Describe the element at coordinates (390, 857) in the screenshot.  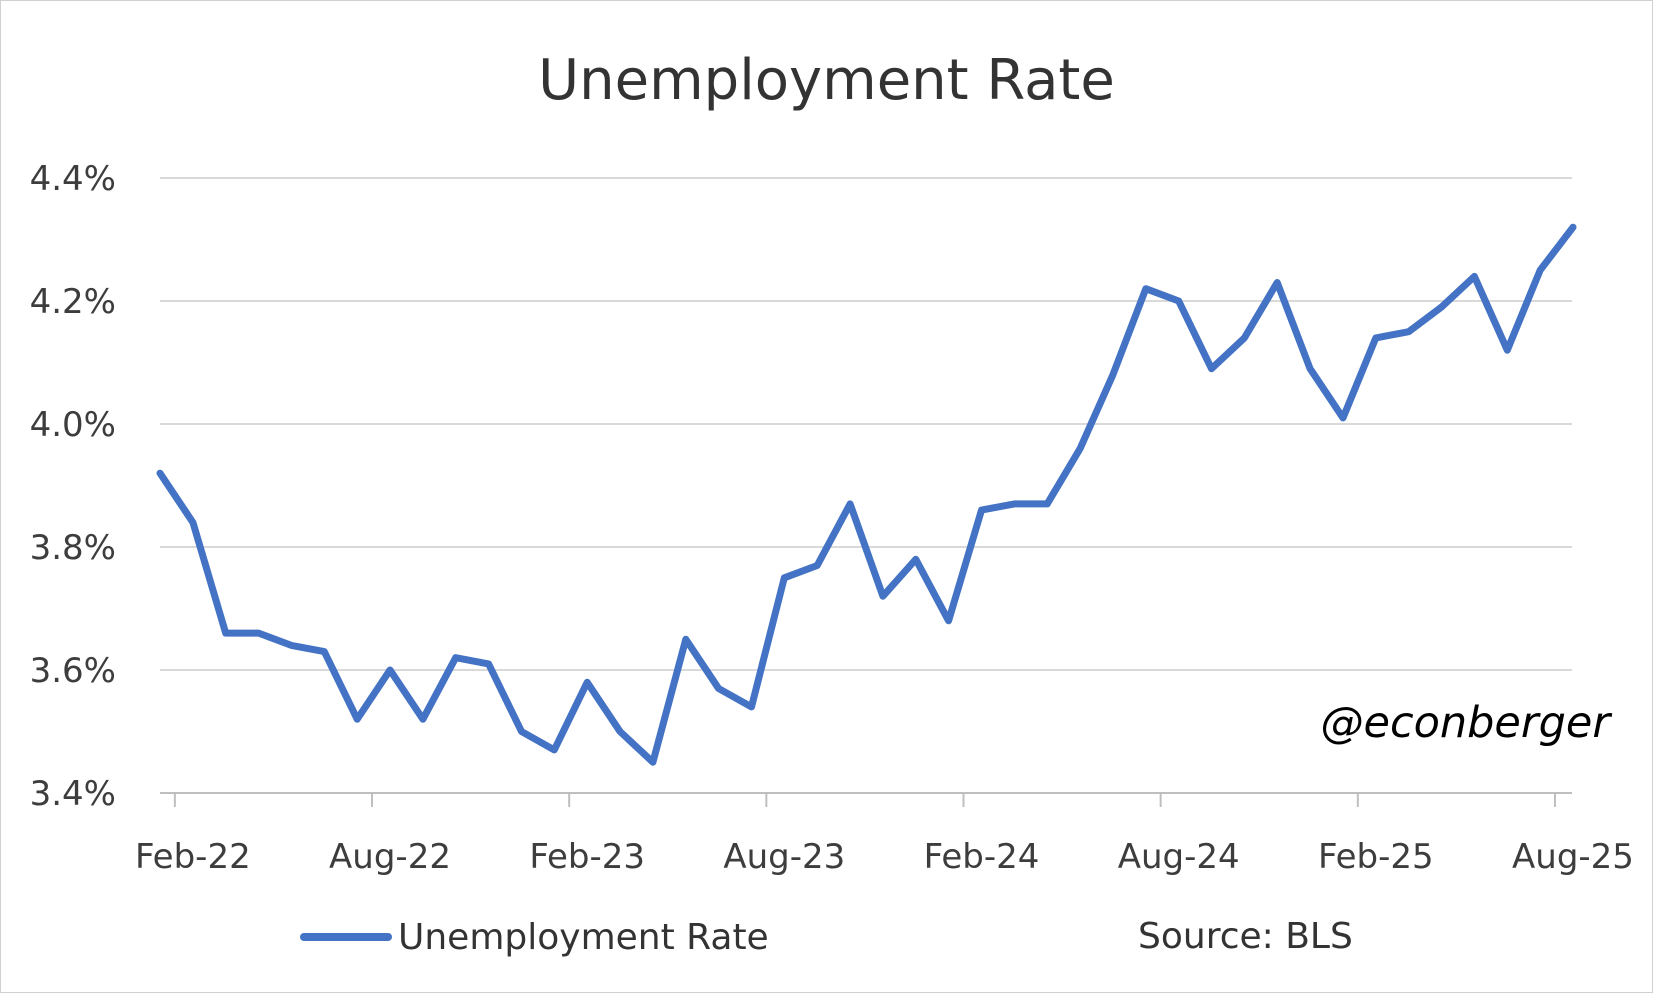
I see `x-tick-label: Aug-22` at that location.